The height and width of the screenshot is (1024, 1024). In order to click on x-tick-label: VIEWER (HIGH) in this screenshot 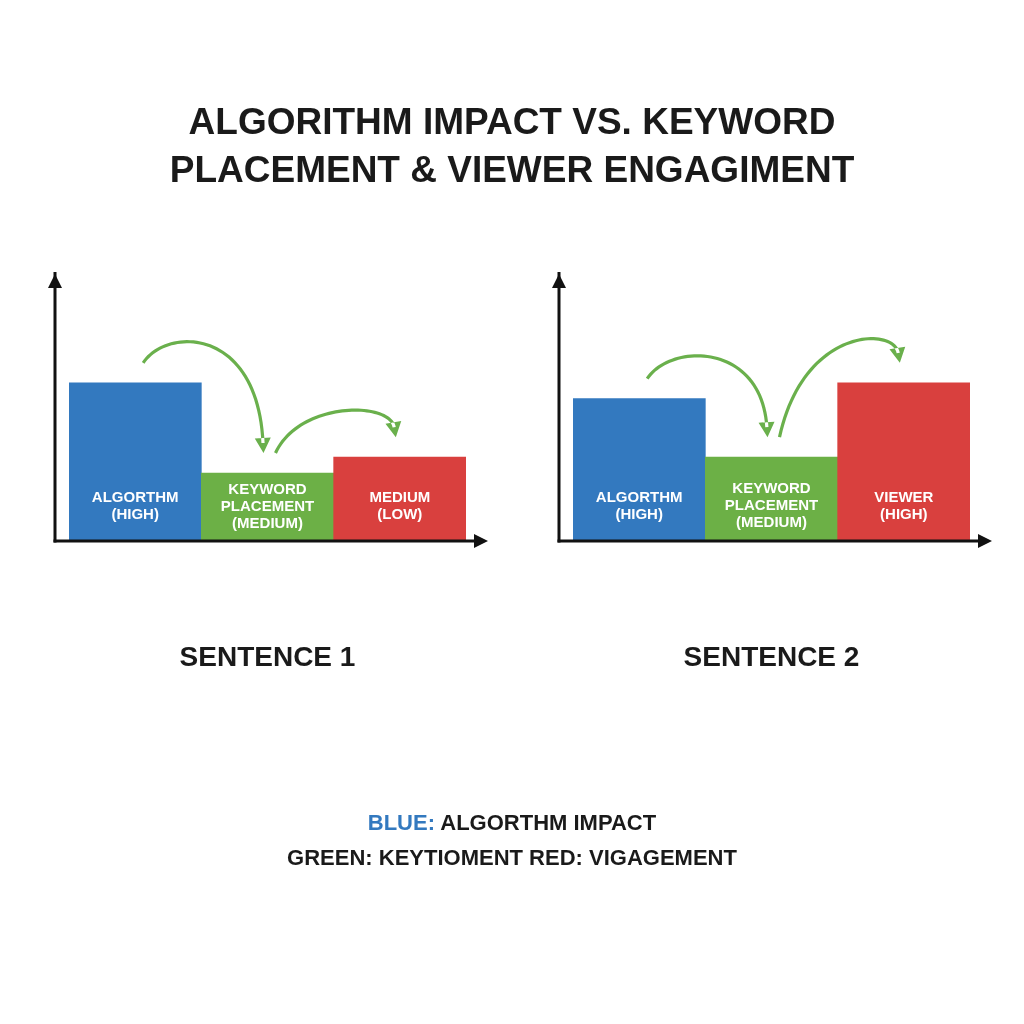, I will do `click(904, 504)`.